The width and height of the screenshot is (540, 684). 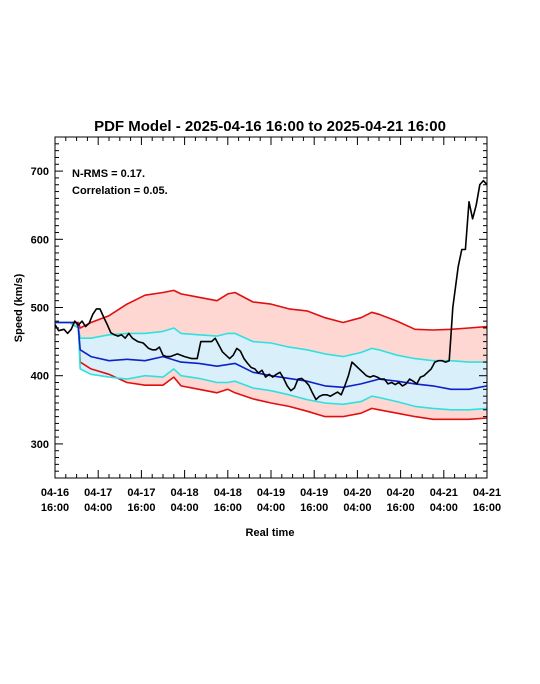 What do you see at coordinates (108, 174) in the screenshot?
I see `annotation-nrms: N-RMS = 0.17.` at bounding box center [108, 174].